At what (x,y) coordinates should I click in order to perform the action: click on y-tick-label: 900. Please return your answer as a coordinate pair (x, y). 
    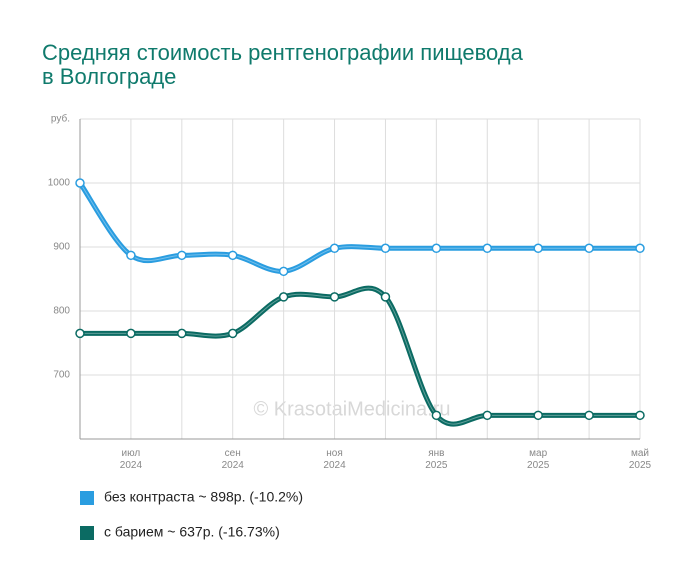
    Looking at the image, I should click on (61, 247).